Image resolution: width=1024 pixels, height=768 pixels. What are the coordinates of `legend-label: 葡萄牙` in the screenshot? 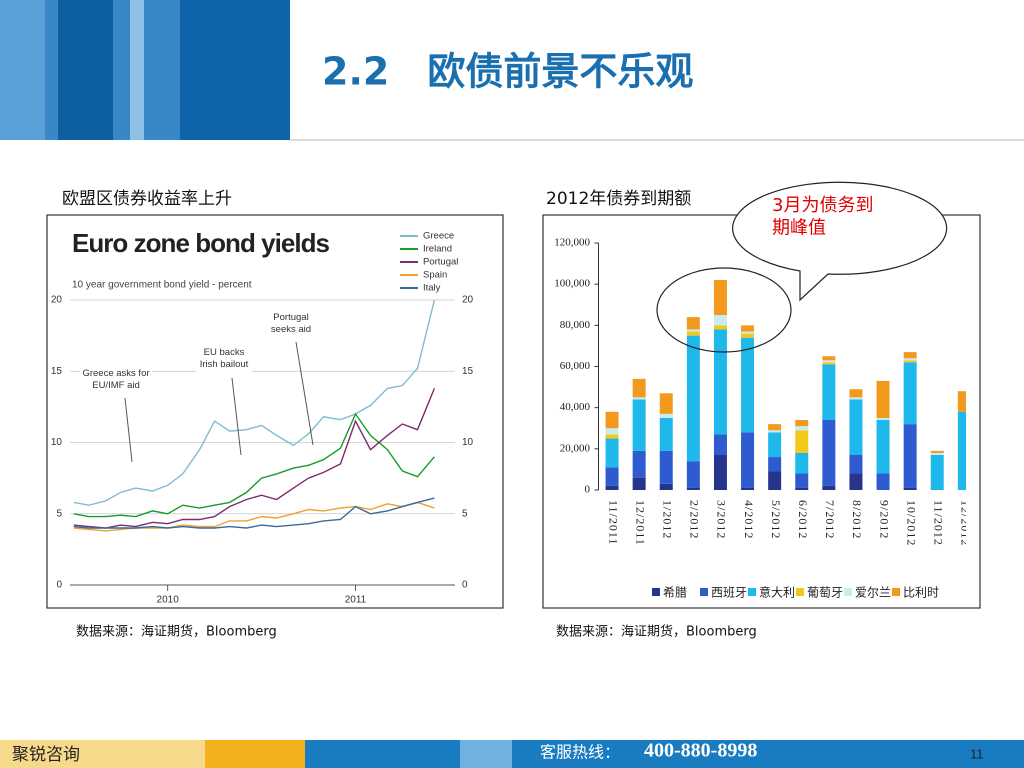 It's located at (825, 593).